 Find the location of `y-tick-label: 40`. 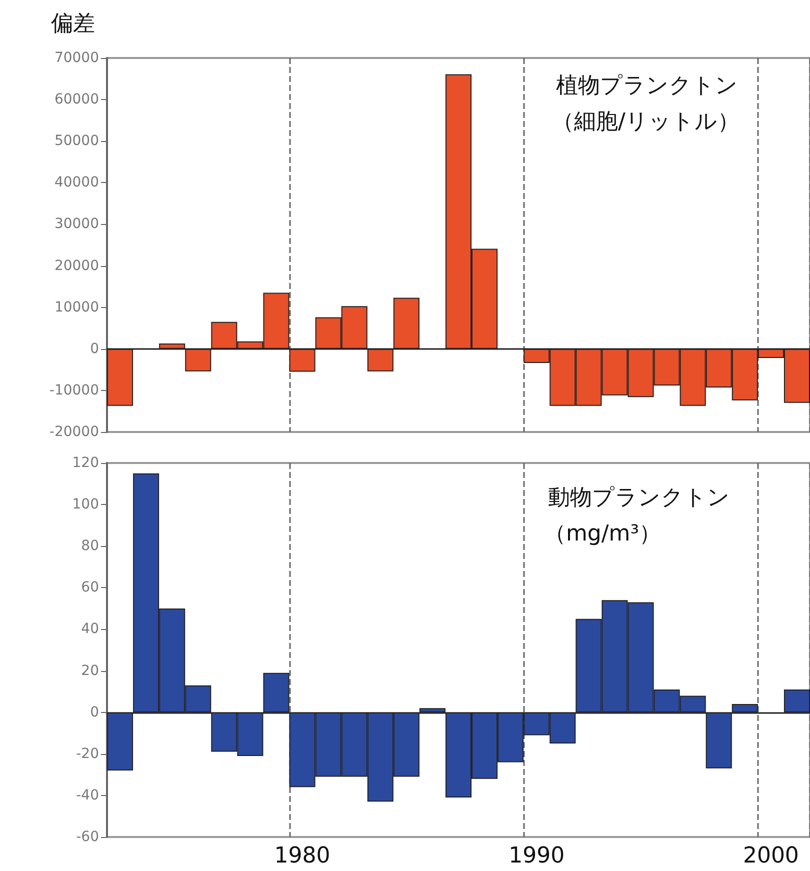

y-tick-label: 40 is located at coordinates (90, 629).